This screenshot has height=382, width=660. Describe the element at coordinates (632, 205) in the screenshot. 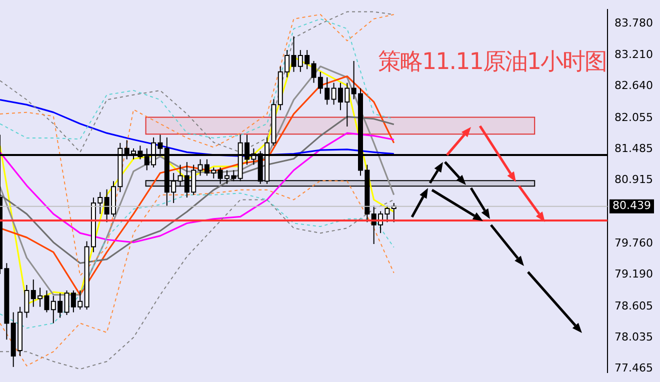

I see `ref-line-label: 80.439` at that location.